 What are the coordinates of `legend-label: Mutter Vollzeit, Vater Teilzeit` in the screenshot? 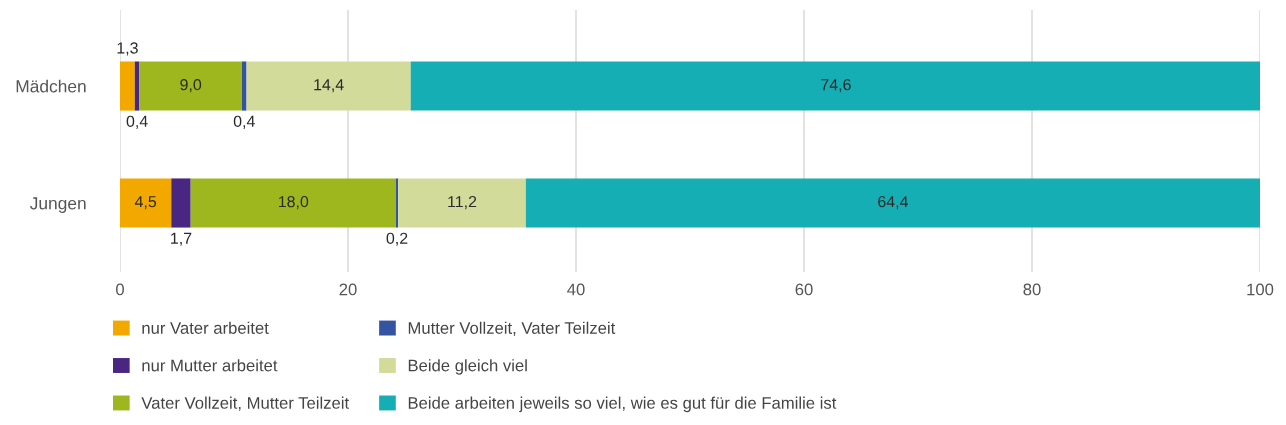 It's located at (512, 328).